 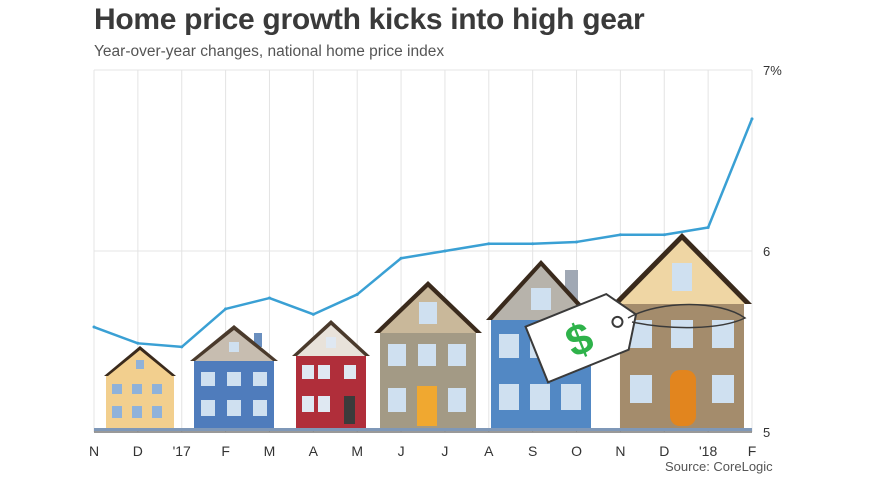 What do you see at coordinates (682, 331) in the screenshot?
I see `house-6-icon` at bounding box center [682, 331].